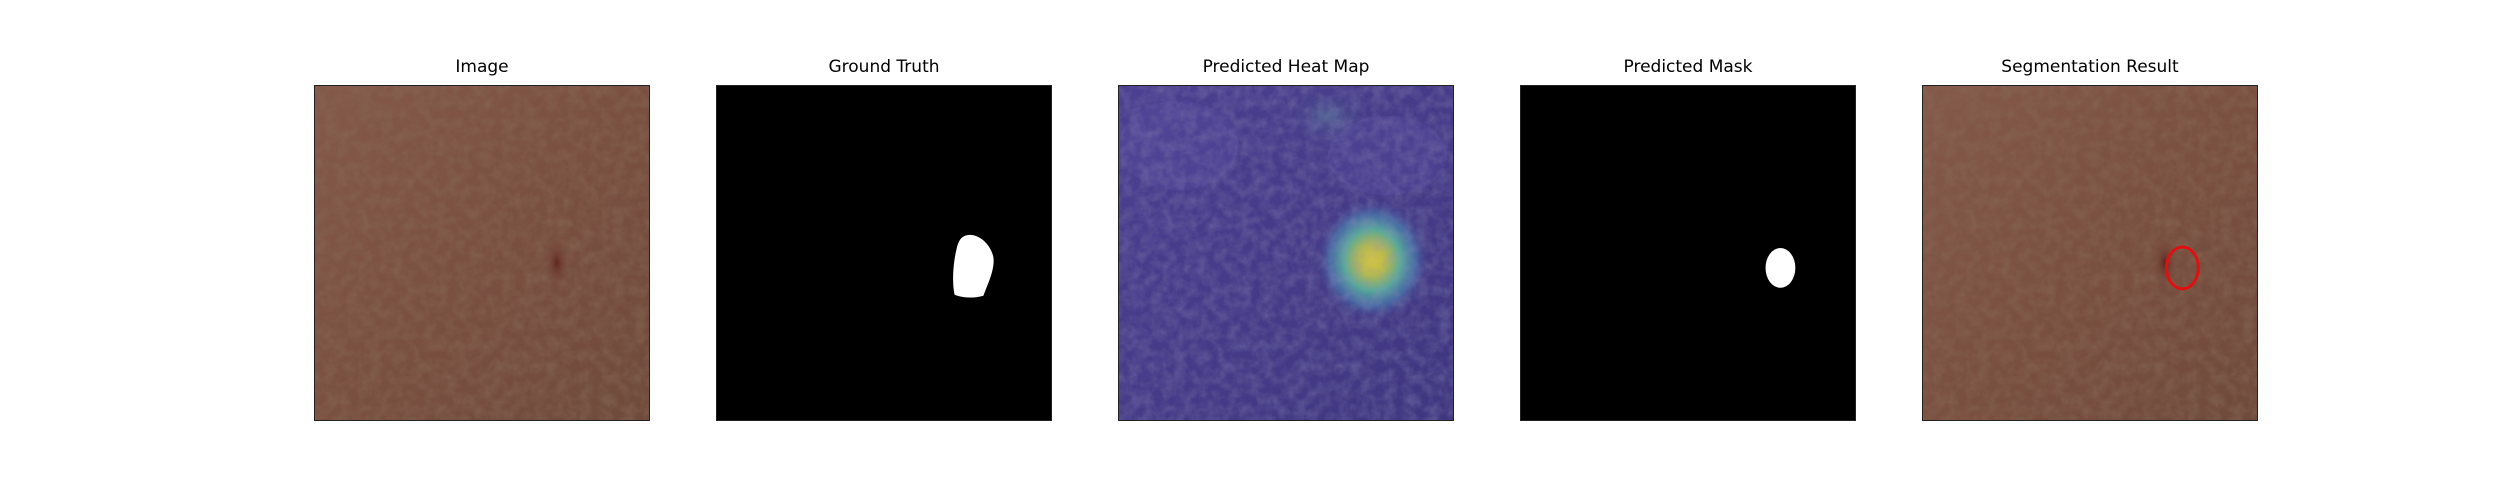 The height and width of the screenshot is (500, 2500). I want to click on leather-image, so click(482, 253).